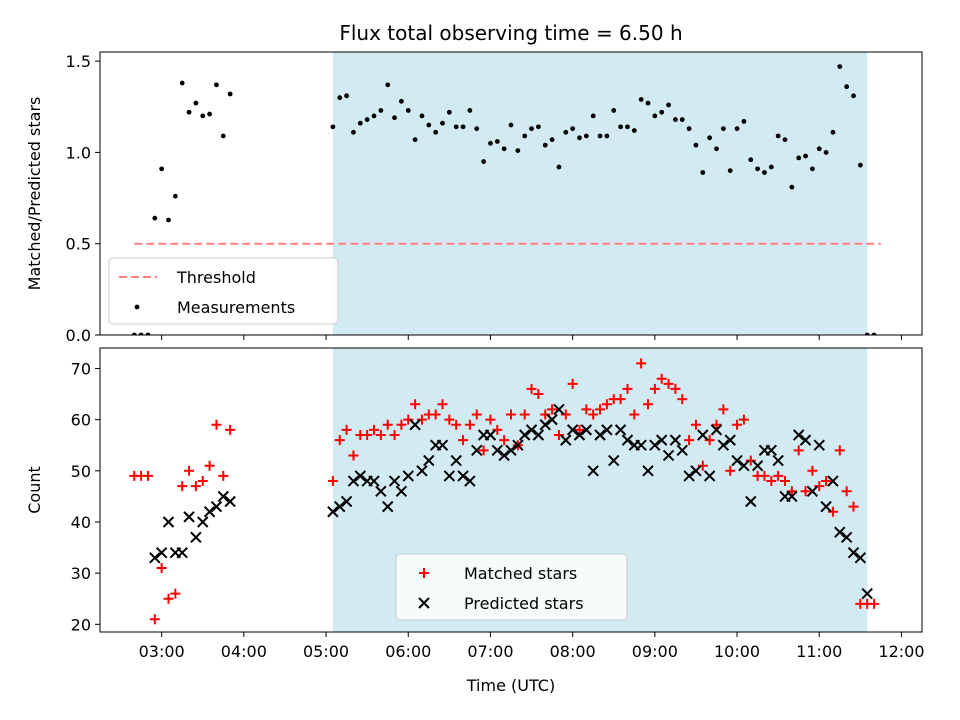 Image resolution: width=960 pixels, height=720 pixels. What do you see at coordinates (81, 522) in the screenshot?
I see `y-tick-label: 40` at bounding box center [81, 522].